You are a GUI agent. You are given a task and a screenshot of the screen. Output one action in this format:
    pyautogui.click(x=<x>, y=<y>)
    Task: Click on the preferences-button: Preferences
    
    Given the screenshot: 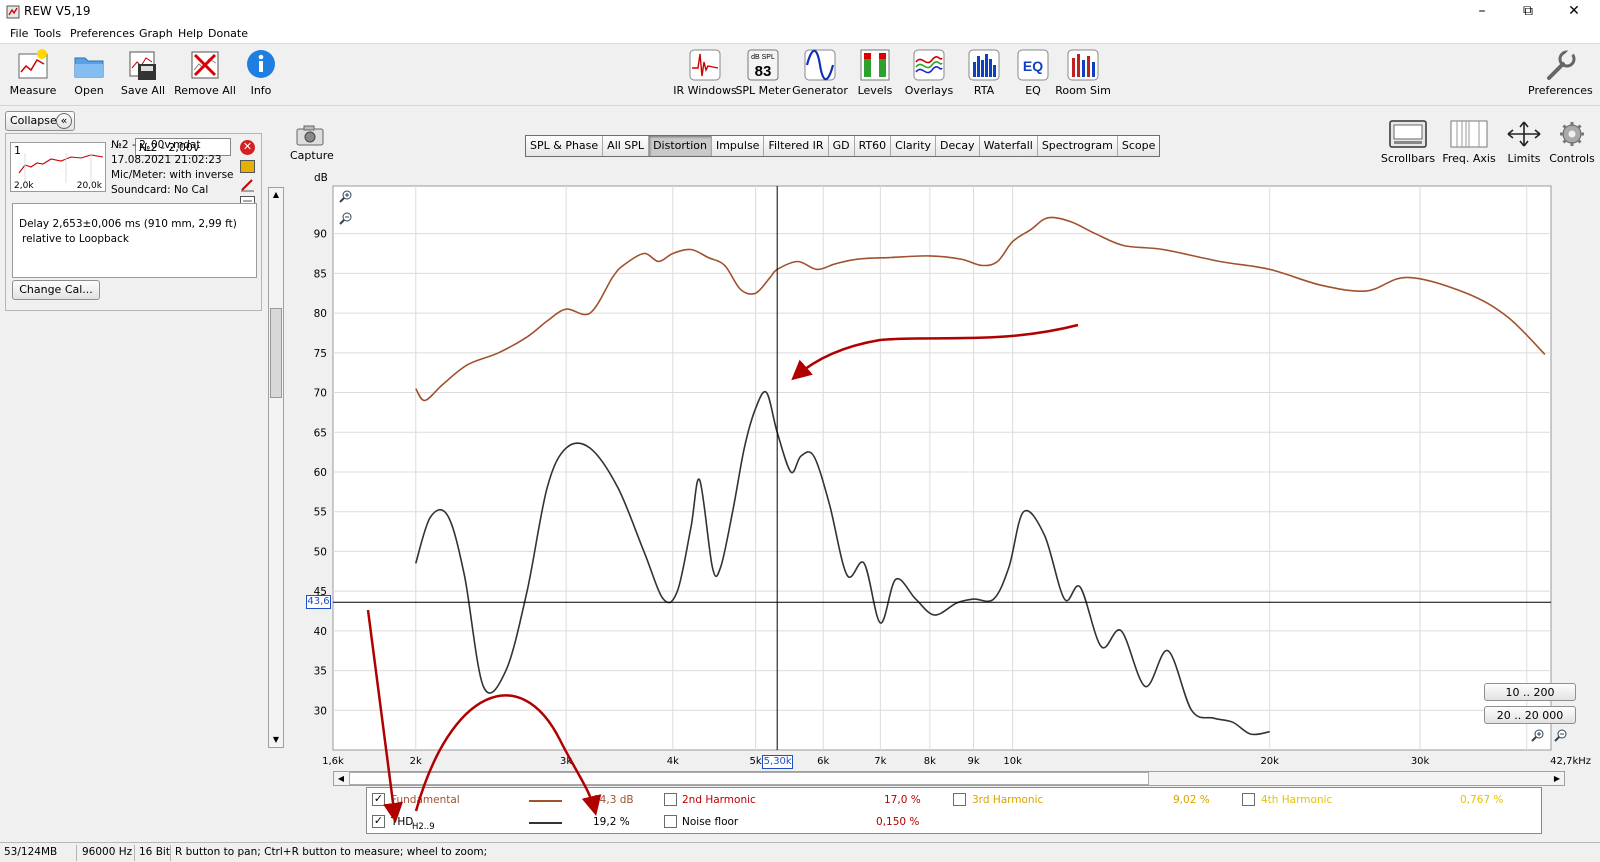 What is the action you would take?
    pyautogui.click(x=1560, y=76)
    